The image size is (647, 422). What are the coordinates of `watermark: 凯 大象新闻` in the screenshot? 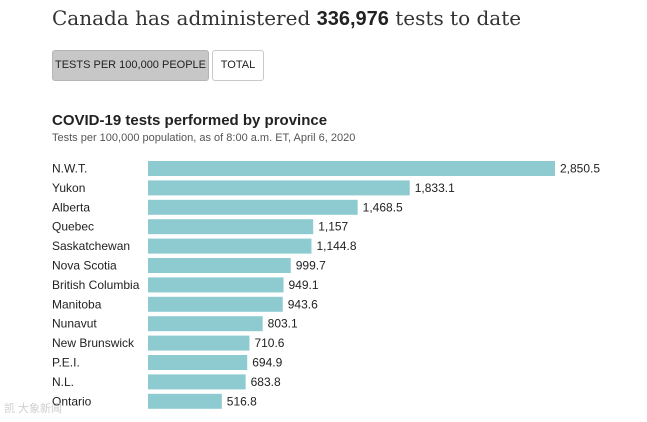 It's located at (33, 409).